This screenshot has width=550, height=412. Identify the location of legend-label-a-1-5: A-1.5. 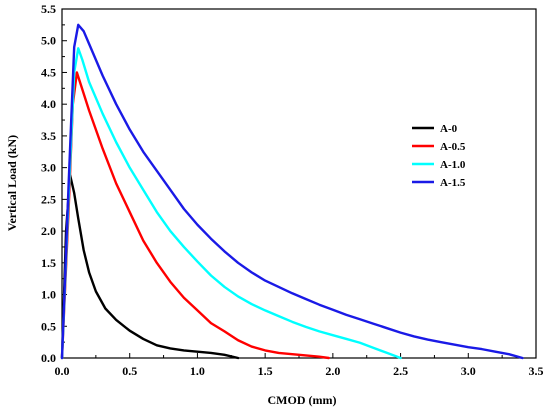
(453, 183).